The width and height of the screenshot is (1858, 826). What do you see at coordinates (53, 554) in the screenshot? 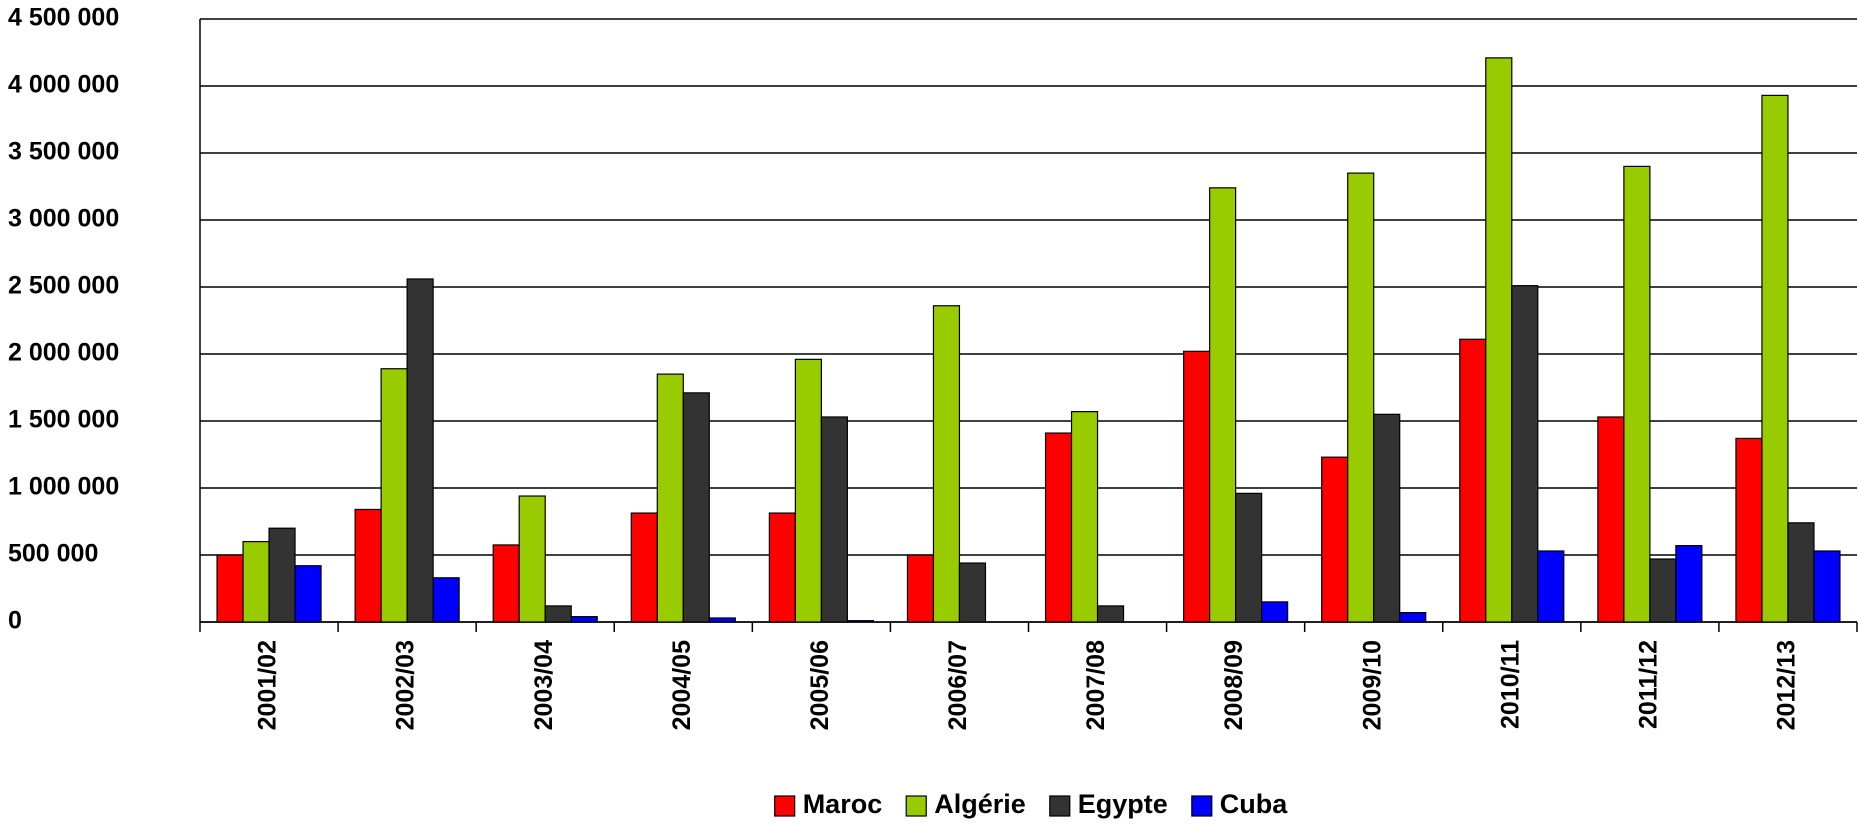
I see `y-tick-label: 500 000` at bounding box center [53, 554].